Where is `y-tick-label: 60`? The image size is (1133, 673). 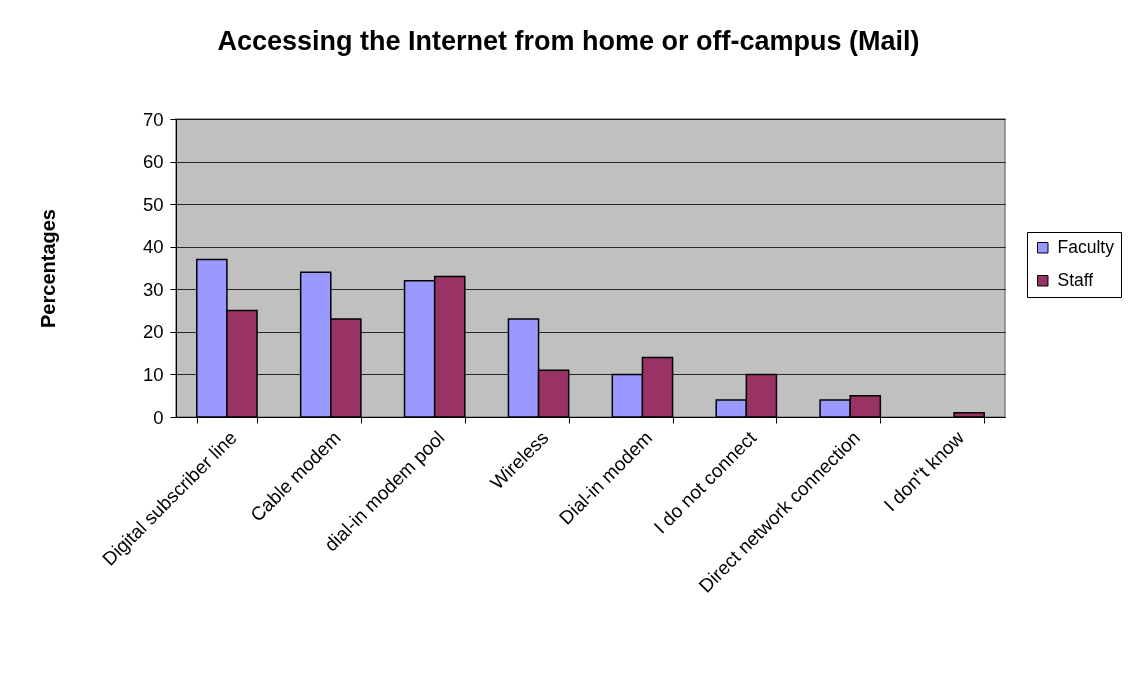 y-tick-label: 60 is located at coordinates (153, 162).